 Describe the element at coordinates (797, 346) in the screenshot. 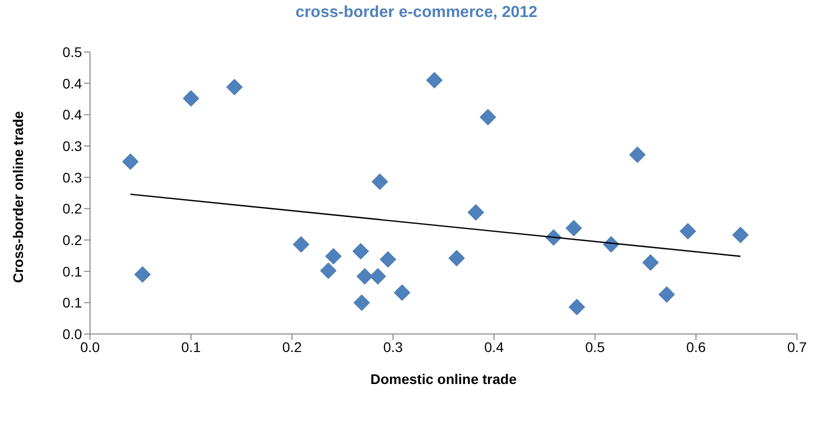

I see `x-tick-label: 0.7` at that location.